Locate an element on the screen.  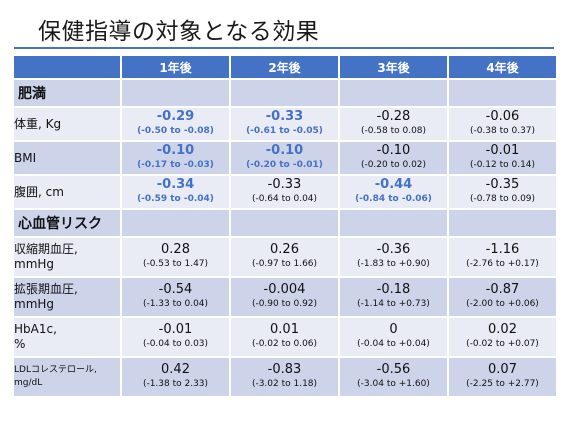
effect-value: 0.26 is located at coordinates (284, 249).